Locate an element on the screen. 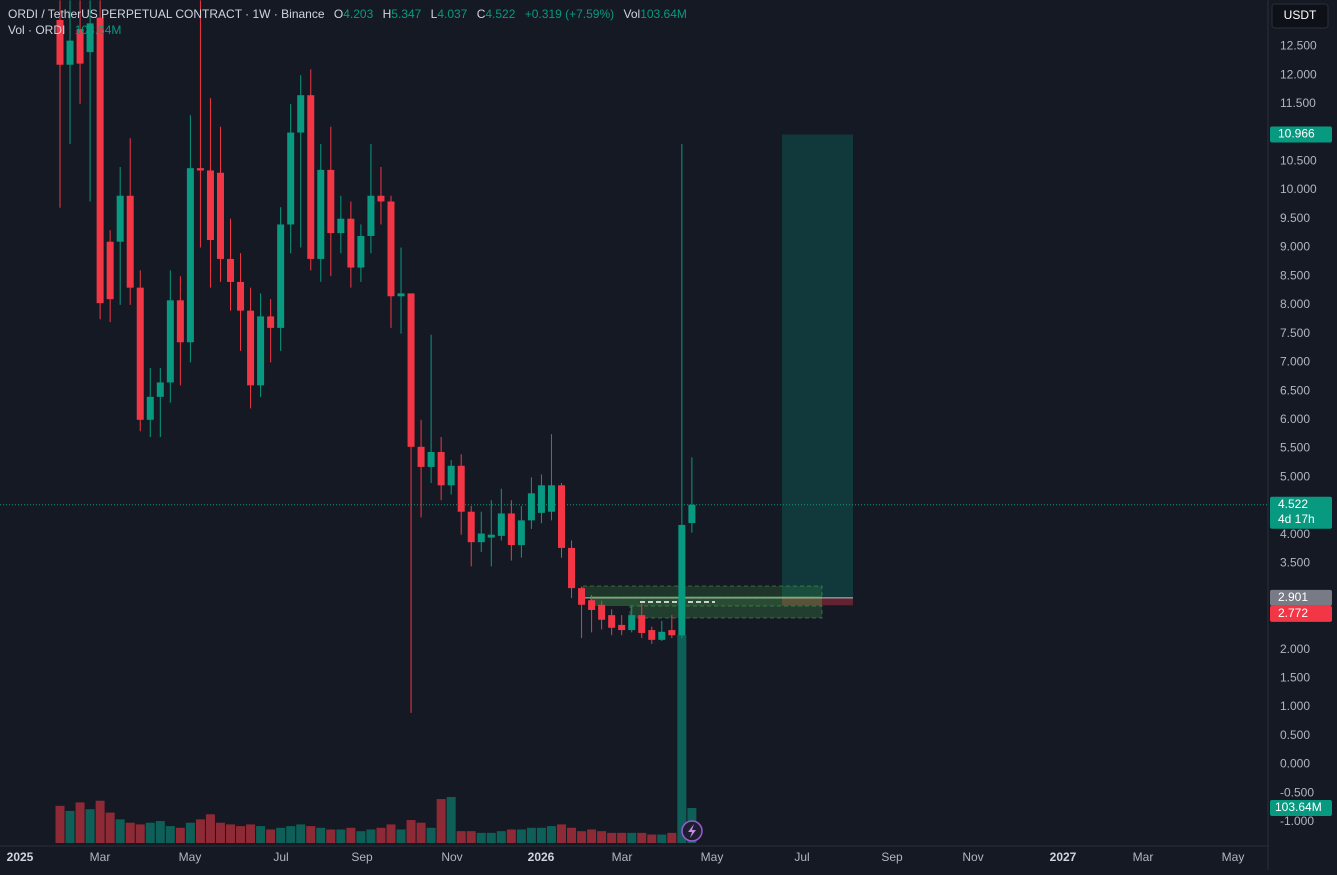  currency: USDT is located at coordinates (1300, 15).